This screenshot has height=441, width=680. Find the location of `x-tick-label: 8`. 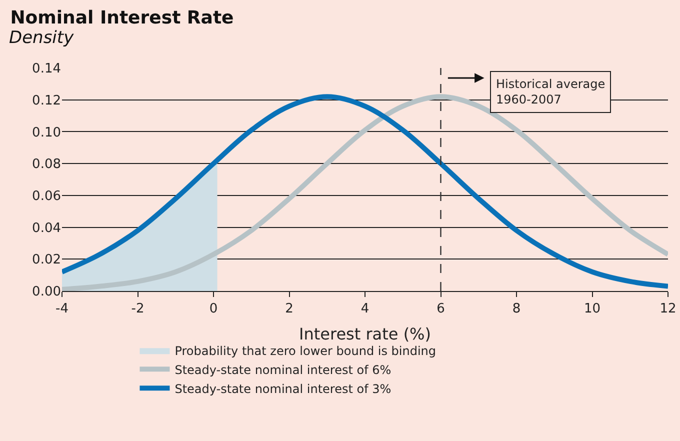

x-tick-label: 8 is located at coordinates (516, 309).